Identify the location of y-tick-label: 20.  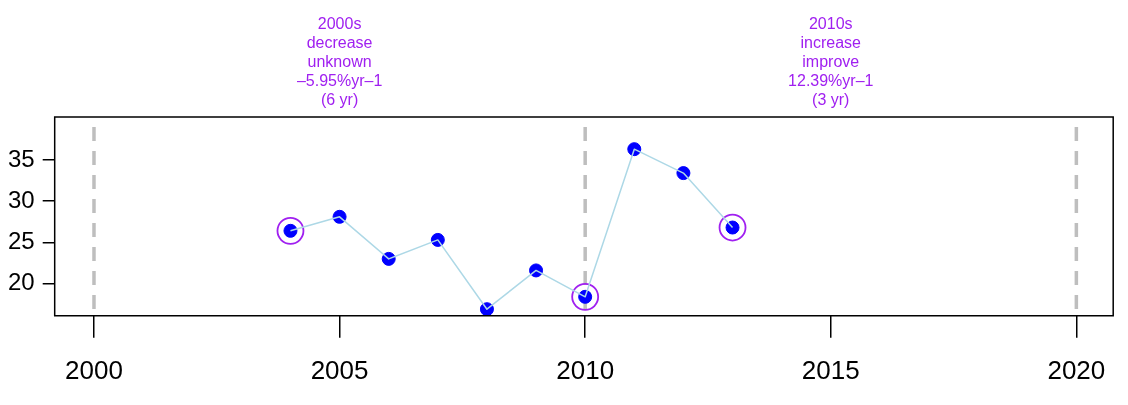
(21, 282).